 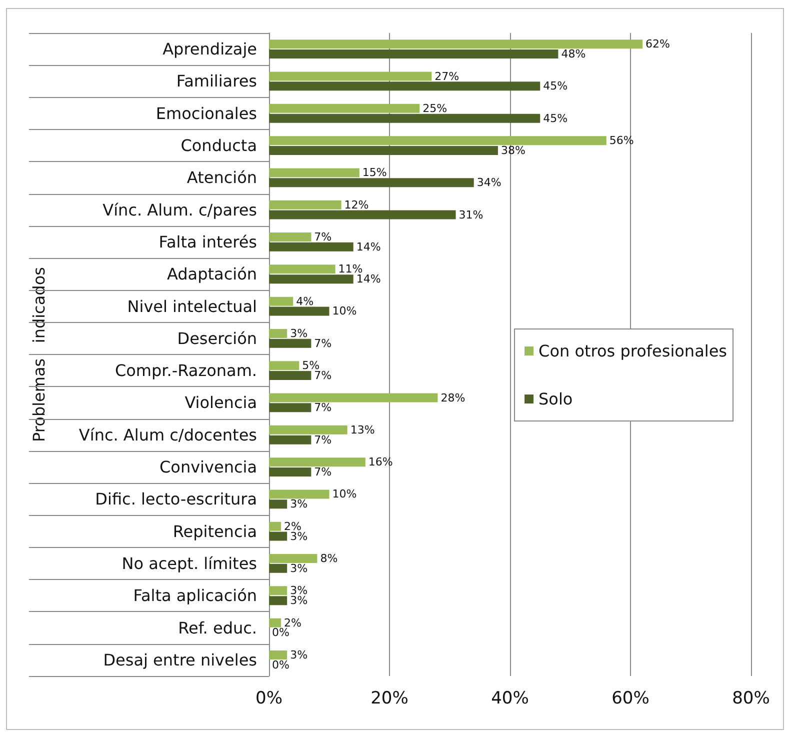 I want to click on data-label: 31%, so click(x=471, y=215).